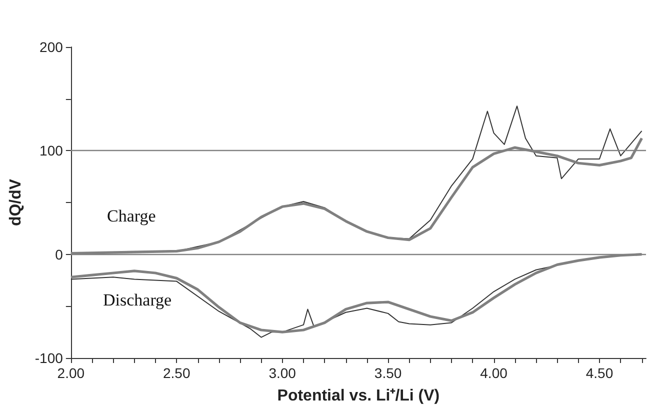 Image resolution: width=650 pixels, height=417 pixels. I want to click on y-tick-label: 200, so click(52, 47).